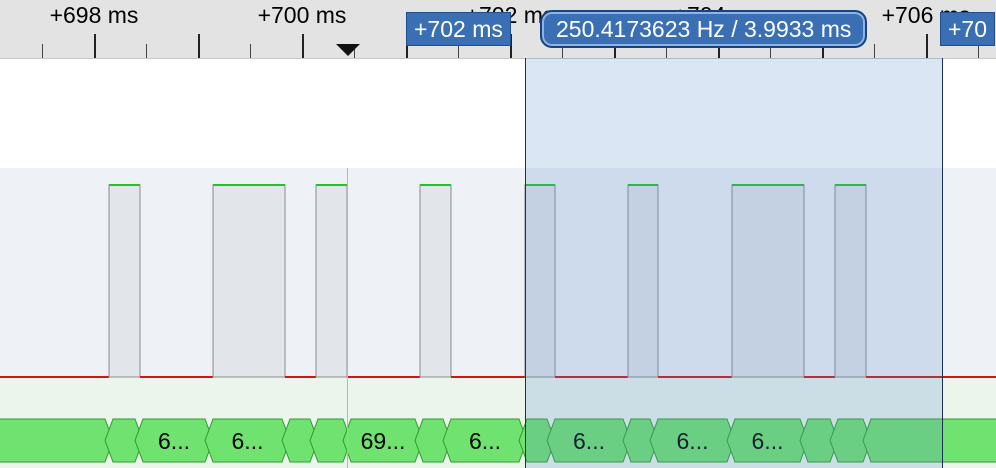 The image size is (996, 468). I want to click on measurement-label: 250.4173623 Hz / 3.9933 ms, so click(704, 29).